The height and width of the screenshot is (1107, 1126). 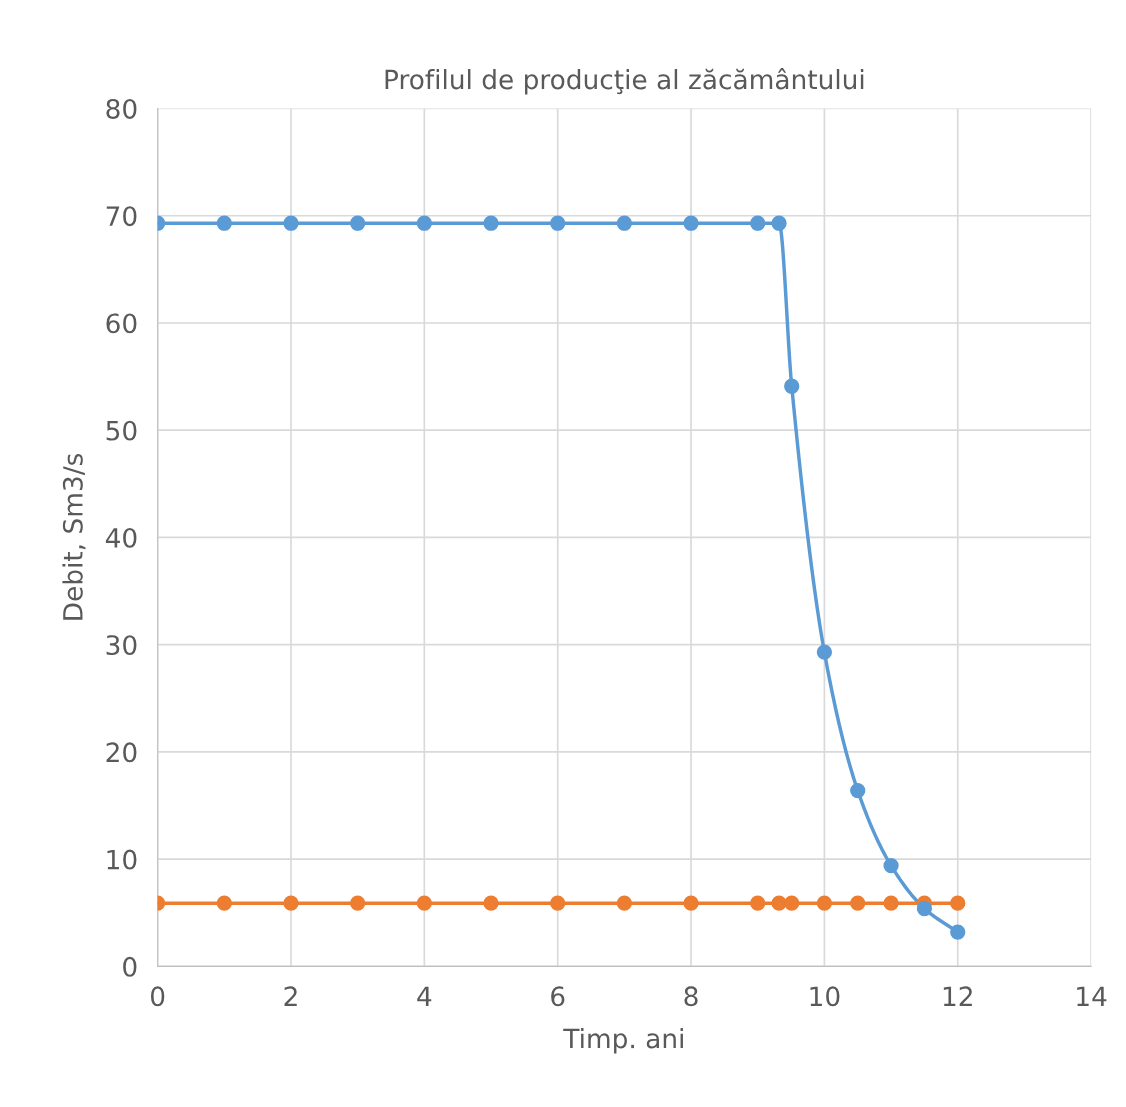 I want to click on y-tick-label: 40, so click(x=121, y=537).